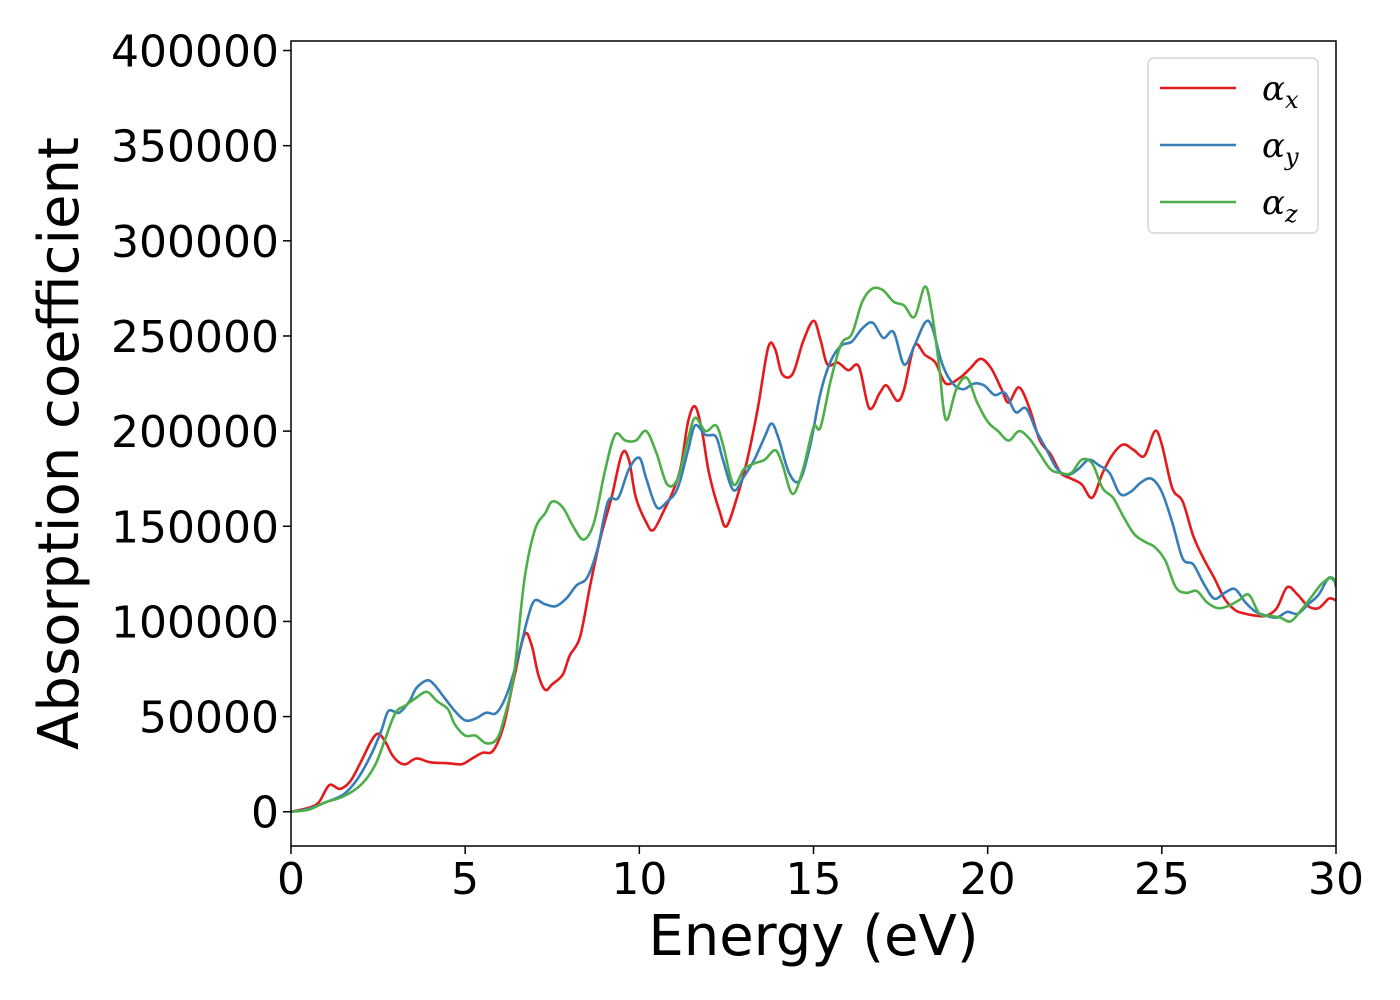 The image size is (1400, 1000). I want to click on x-tick-label: 25, so click(1162, 879).